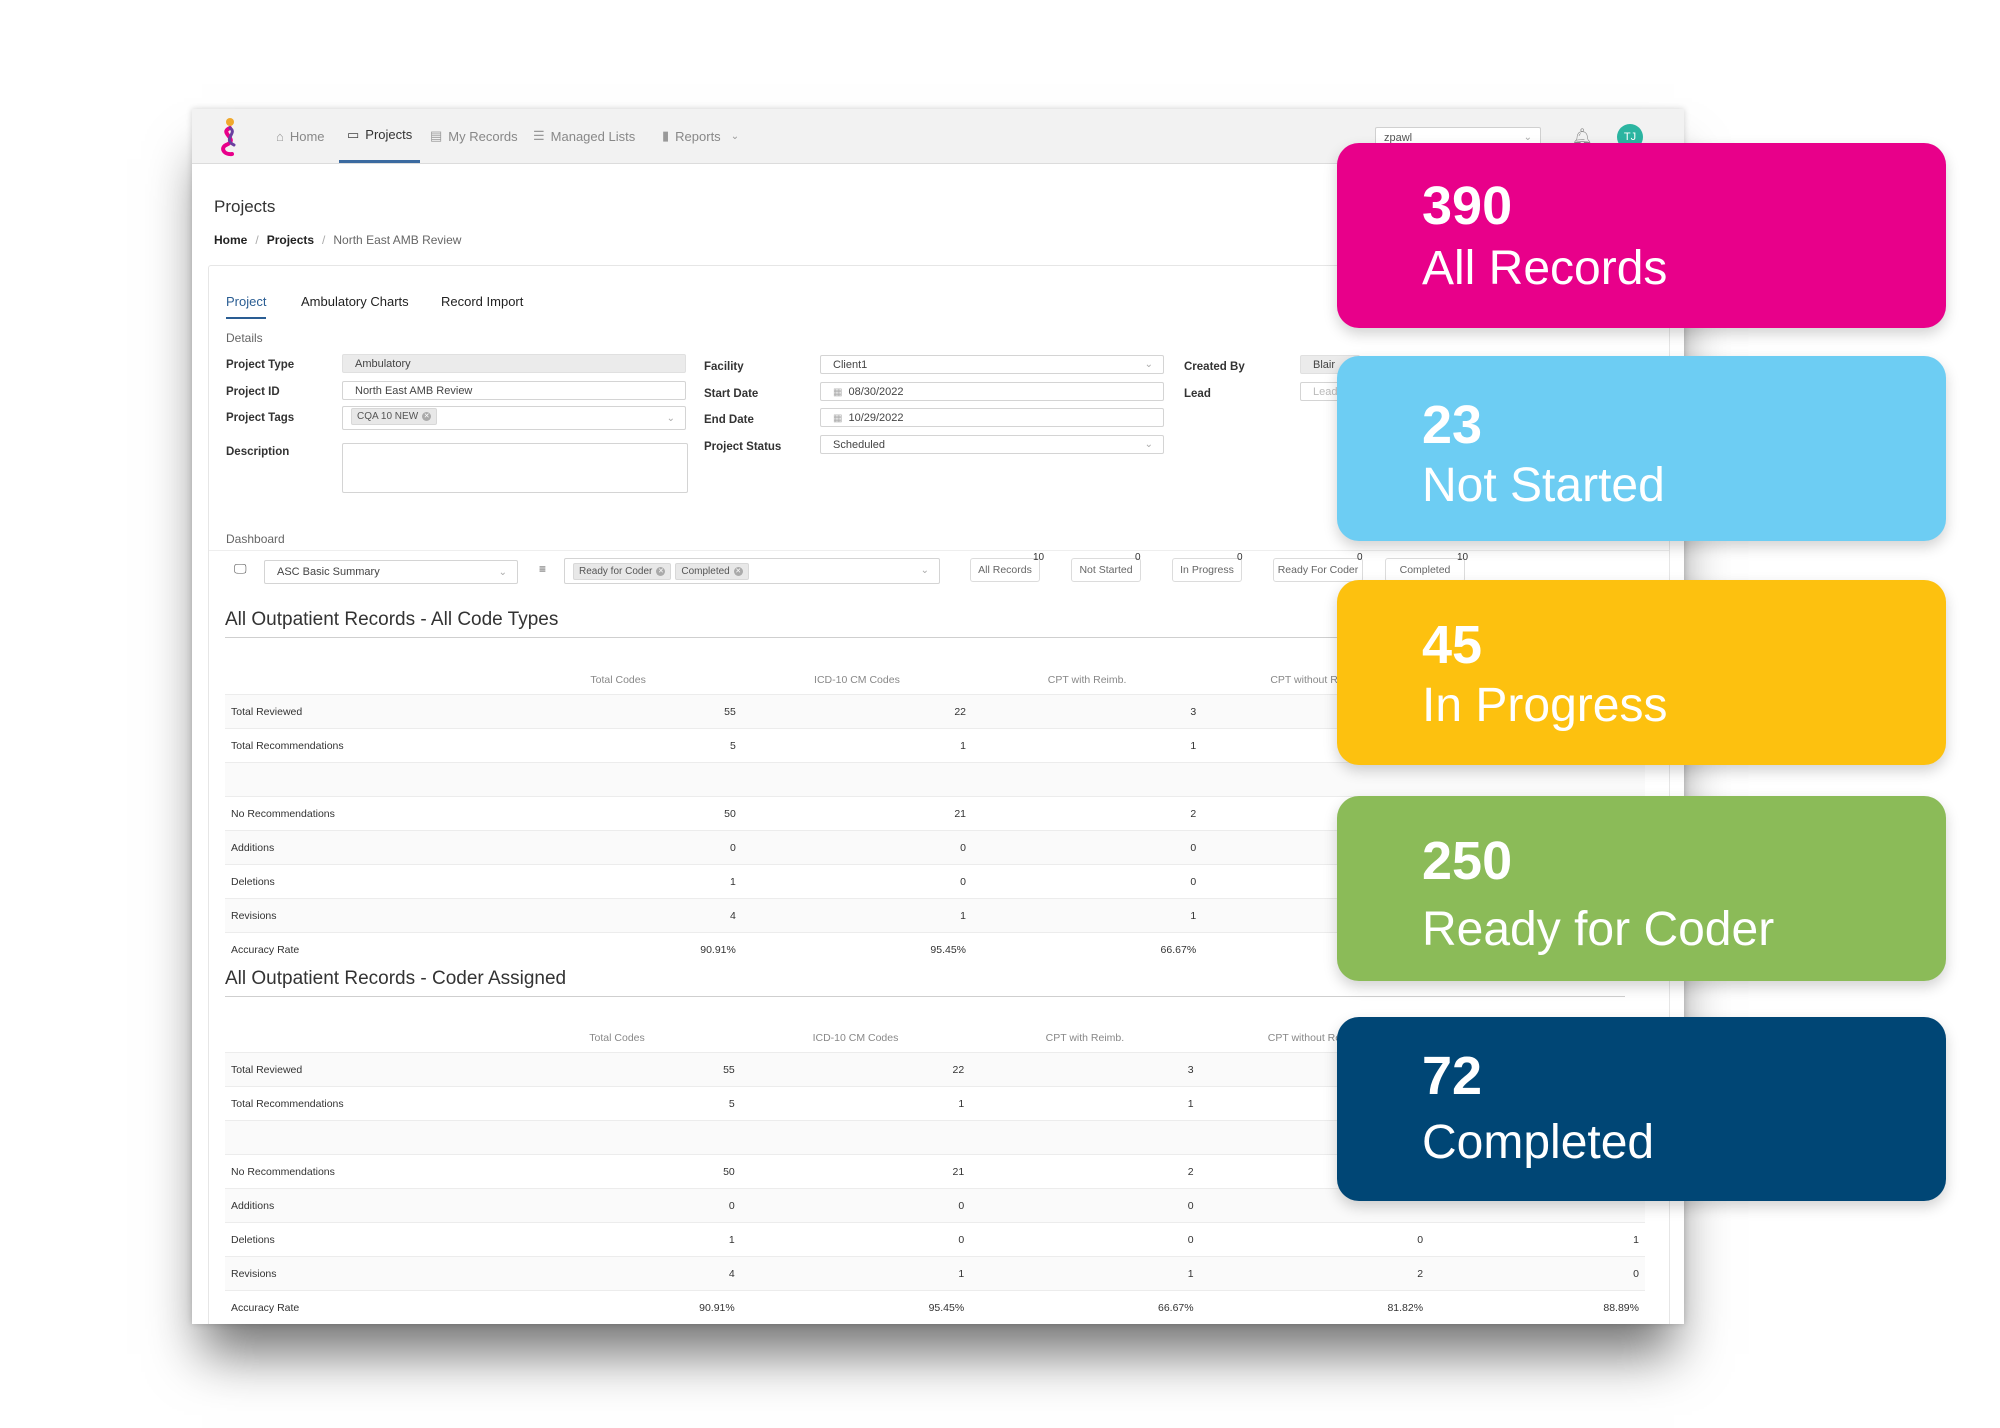 Image resolution: width=2000 pixels, height=1428 pixels. What do you see at coordinates (1207, 570) in the screenshot?
I see `filter-in-progress-button: In Progress` at bounding box center [1207, 570].